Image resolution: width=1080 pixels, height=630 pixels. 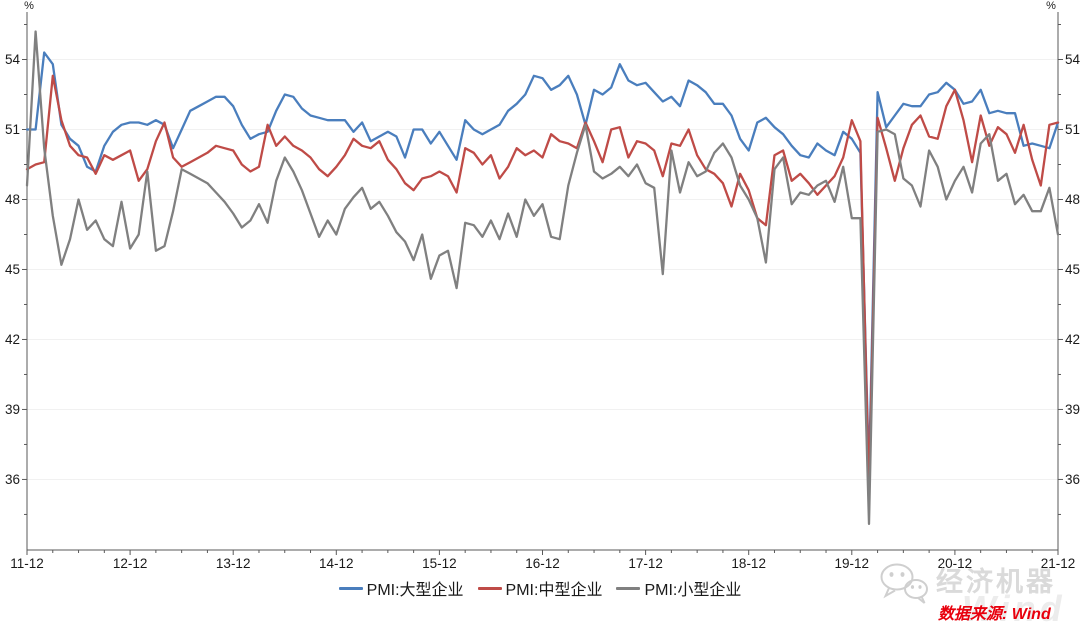 I want to click on y-axis-tick-label-right: 48, so click(x=1072, y=199).